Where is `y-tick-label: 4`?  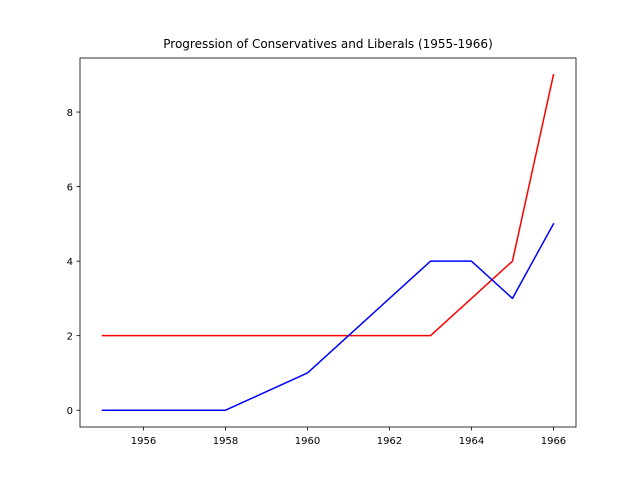
y-tick-label: 4 is located at coordinates (70, 262).